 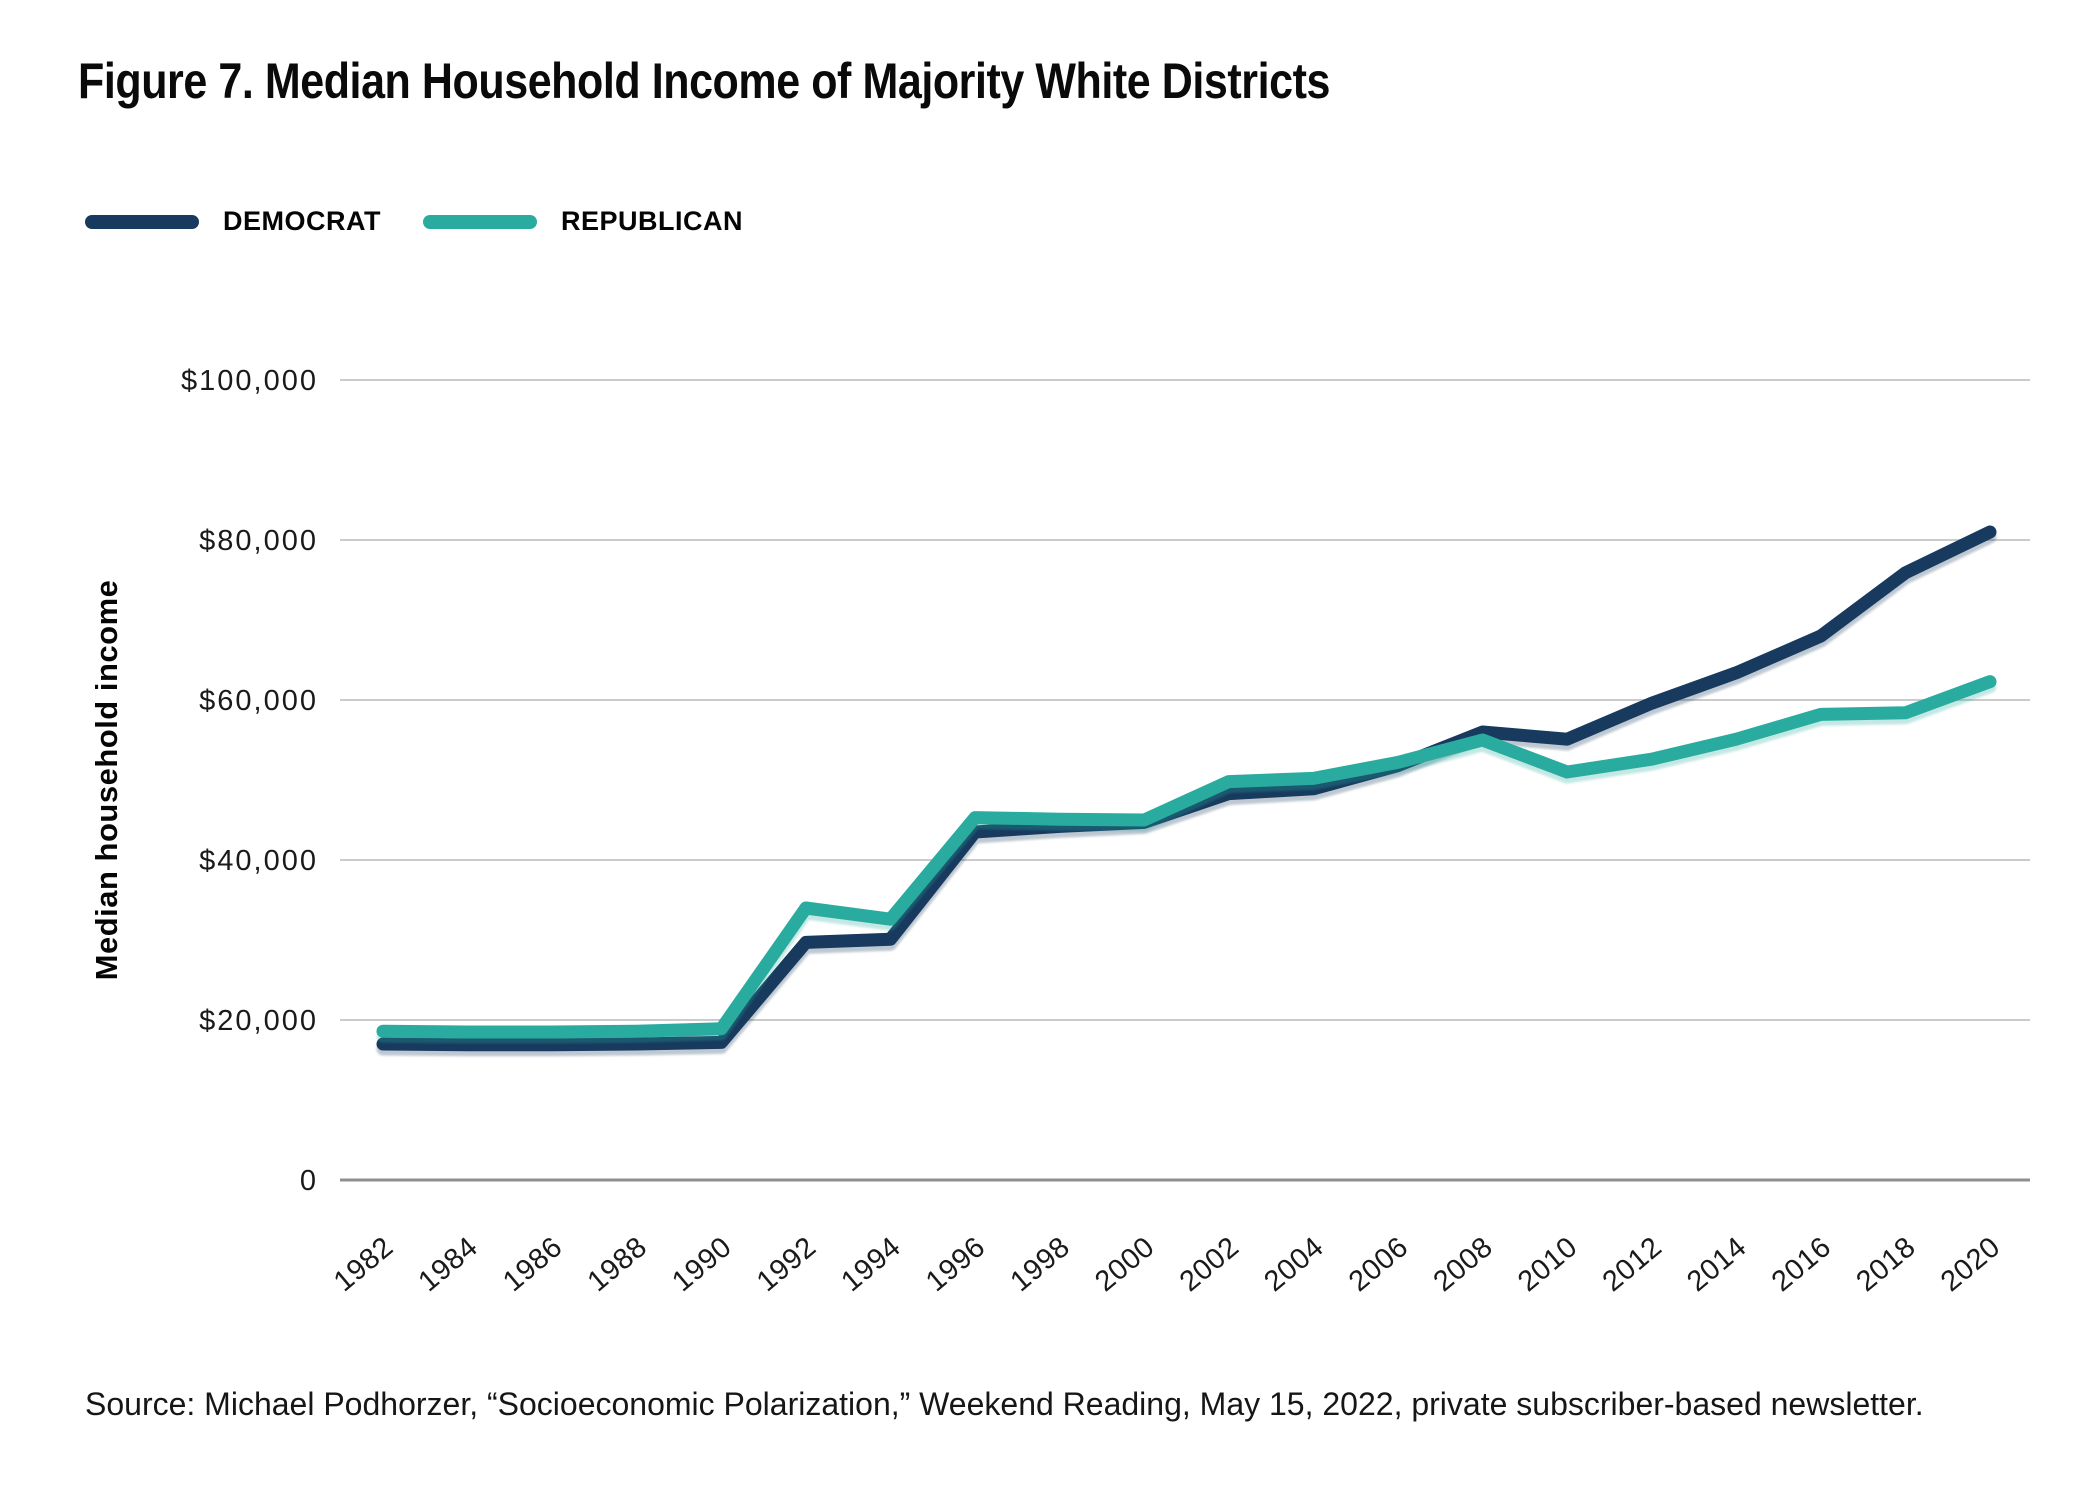 I want to click on x-tick-label: 2018, so click(x=1886, y=1264).